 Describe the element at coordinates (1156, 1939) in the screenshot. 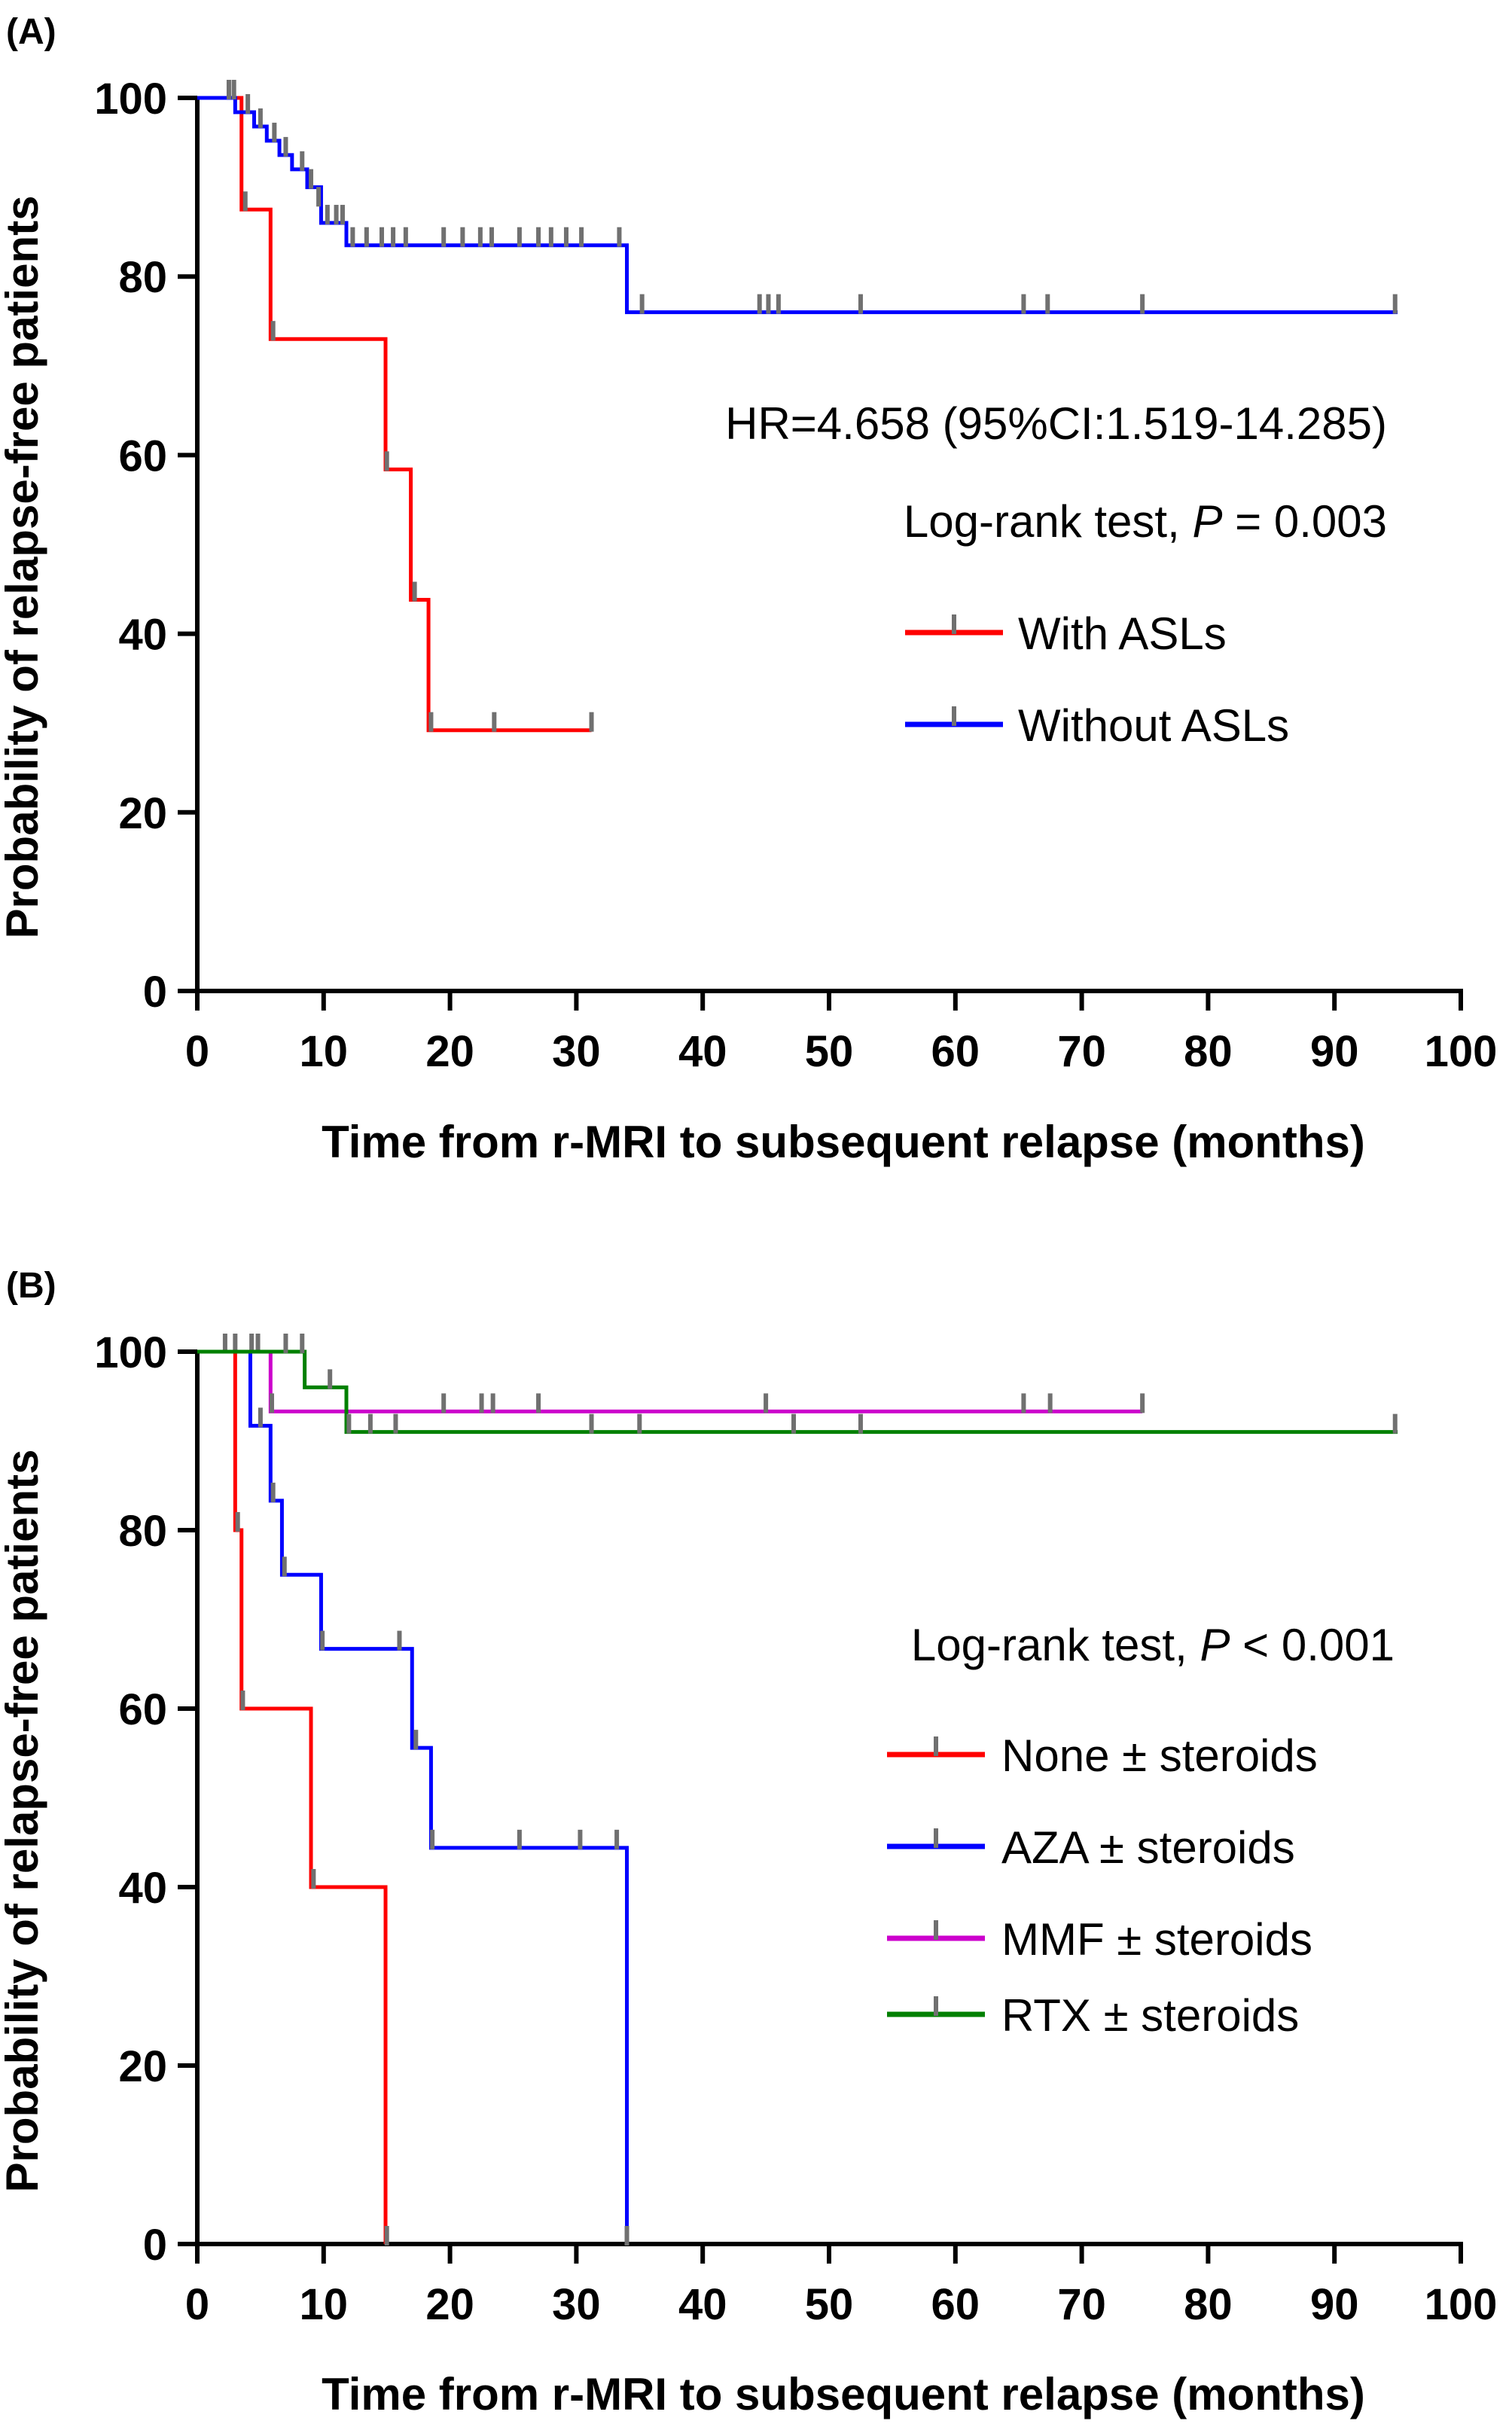

I see `legend-label: MMF ± steroids` at that location.